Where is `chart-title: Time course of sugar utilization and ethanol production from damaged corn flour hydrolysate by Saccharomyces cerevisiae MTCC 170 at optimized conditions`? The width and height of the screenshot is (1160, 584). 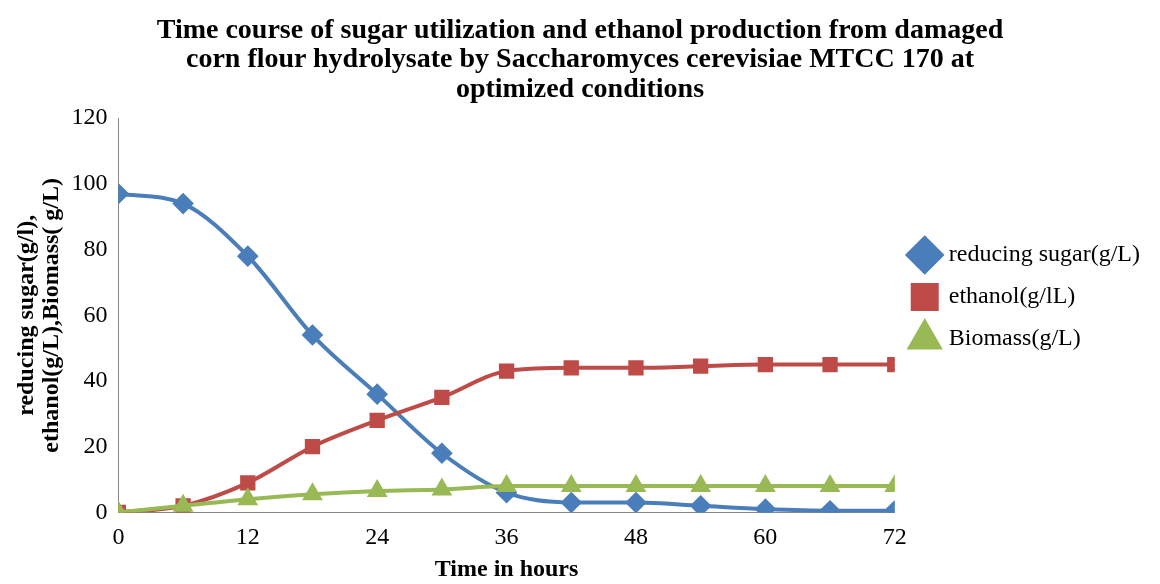 chart-title: Time course of sugar utilization and ethanol production from damaged corn flour hydrolysate by Saccharomyces cerevisiae MTCC 170 at optimized conditions is located at coordinates (580, 57).